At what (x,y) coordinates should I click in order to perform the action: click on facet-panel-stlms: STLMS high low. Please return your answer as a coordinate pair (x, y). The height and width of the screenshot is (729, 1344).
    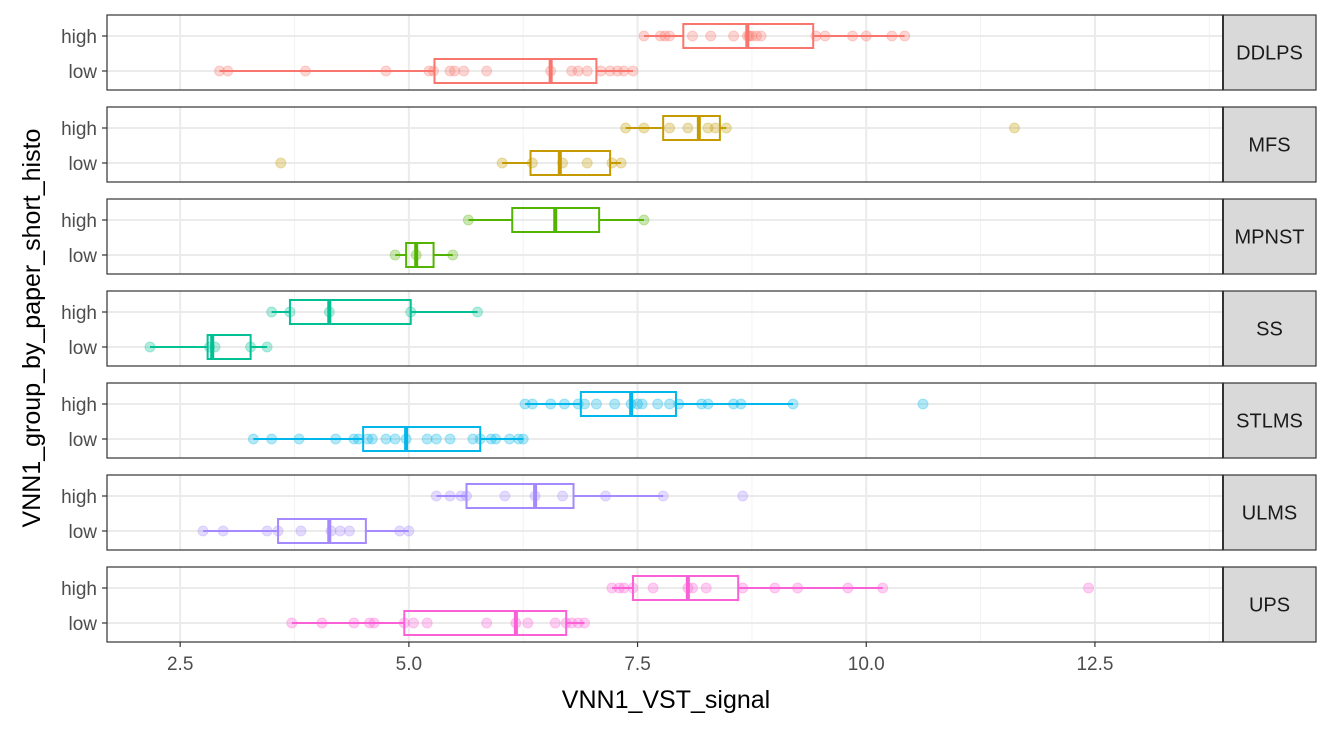
    Looking at the image, I should click on (689, 420).